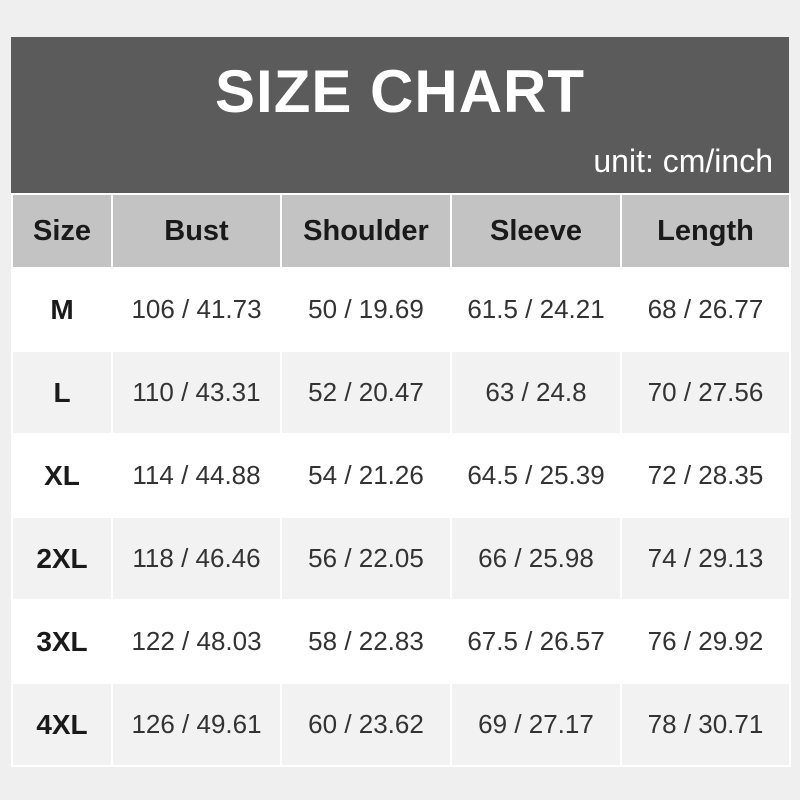 Image resolution: width=800 pixels, height=800 pixels. Describe the element at coordinates (366, 475) in the screenshot. I see `measurement-cell: 54 / 21.26` at that location.